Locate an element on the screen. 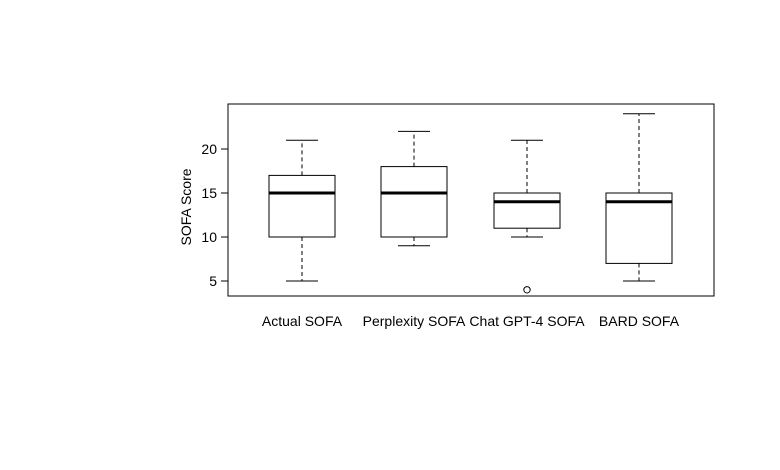  x-category-label: Actual SOFA is located at coordinates (302, 321).